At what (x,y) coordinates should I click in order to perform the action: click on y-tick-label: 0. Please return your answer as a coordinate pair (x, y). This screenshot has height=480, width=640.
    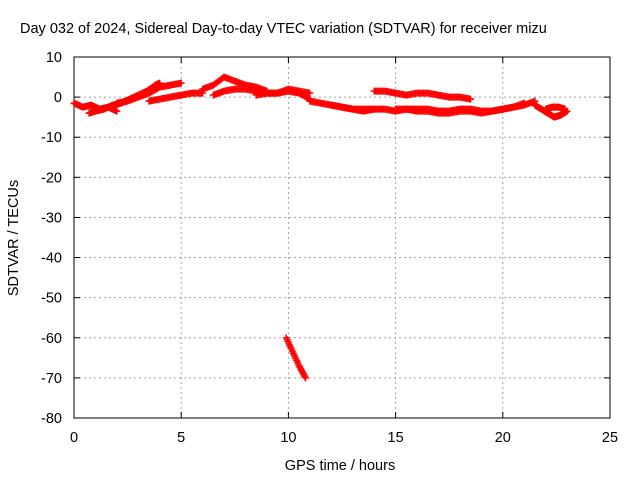
    Looking at the image, I should click on (58, 98).